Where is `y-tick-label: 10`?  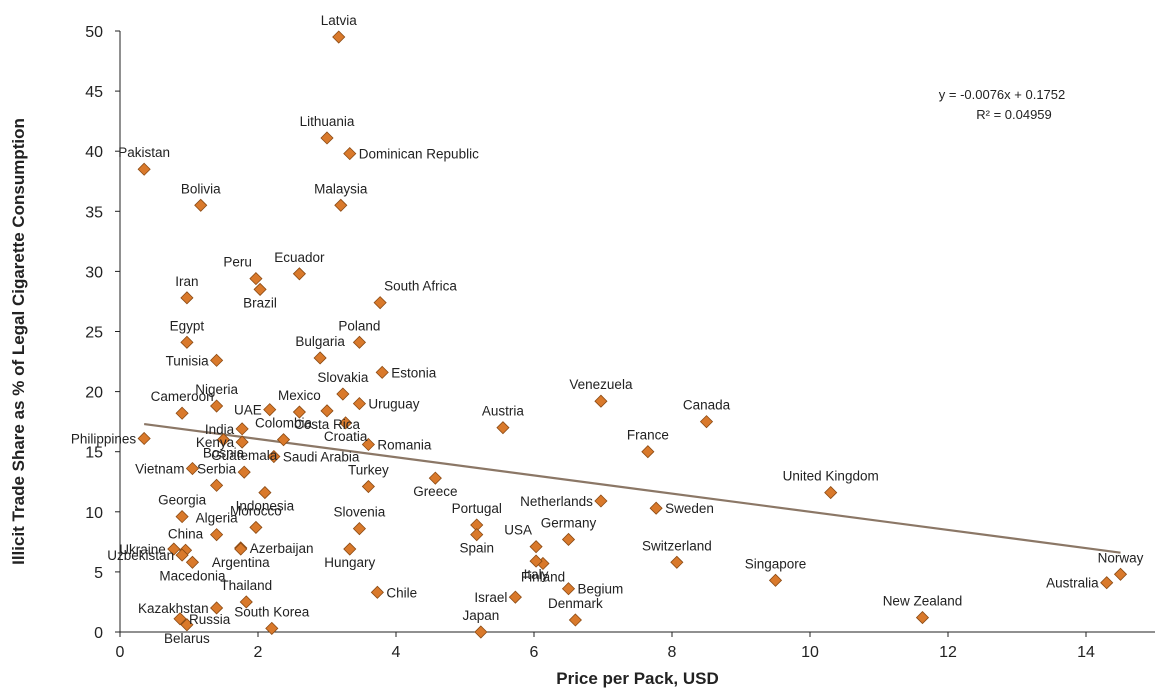 y-tick-label: 10 is located at coordinates (94, 513).